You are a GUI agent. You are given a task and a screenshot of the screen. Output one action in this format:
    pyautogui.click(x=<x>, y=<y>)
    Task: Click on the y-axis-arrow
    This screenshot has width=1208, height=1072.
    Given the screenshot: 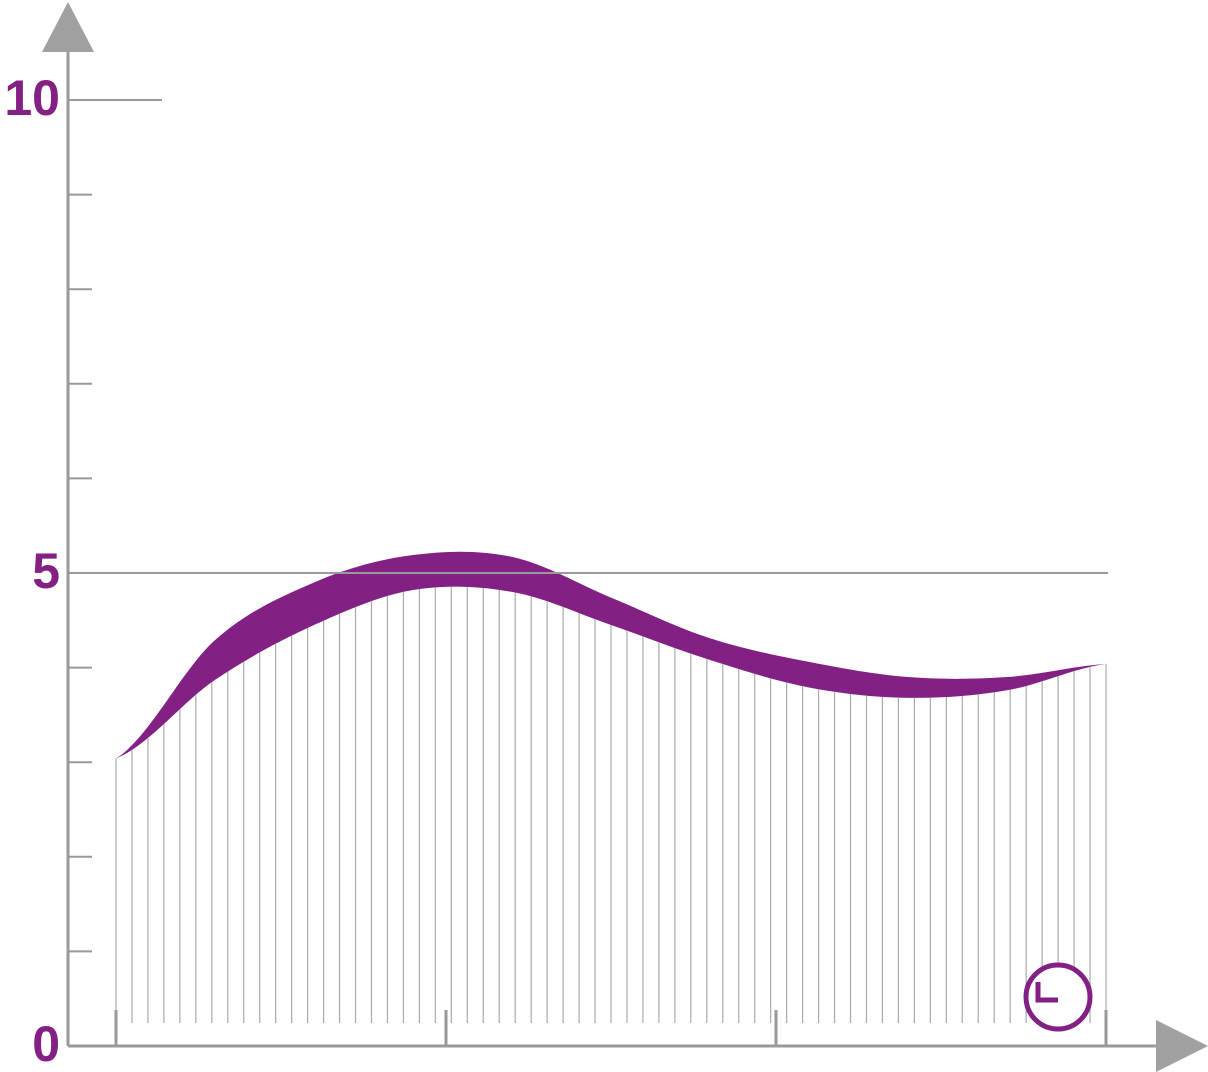 What is the action you would take?
    pyautogui.click(x=68, y=27)
    